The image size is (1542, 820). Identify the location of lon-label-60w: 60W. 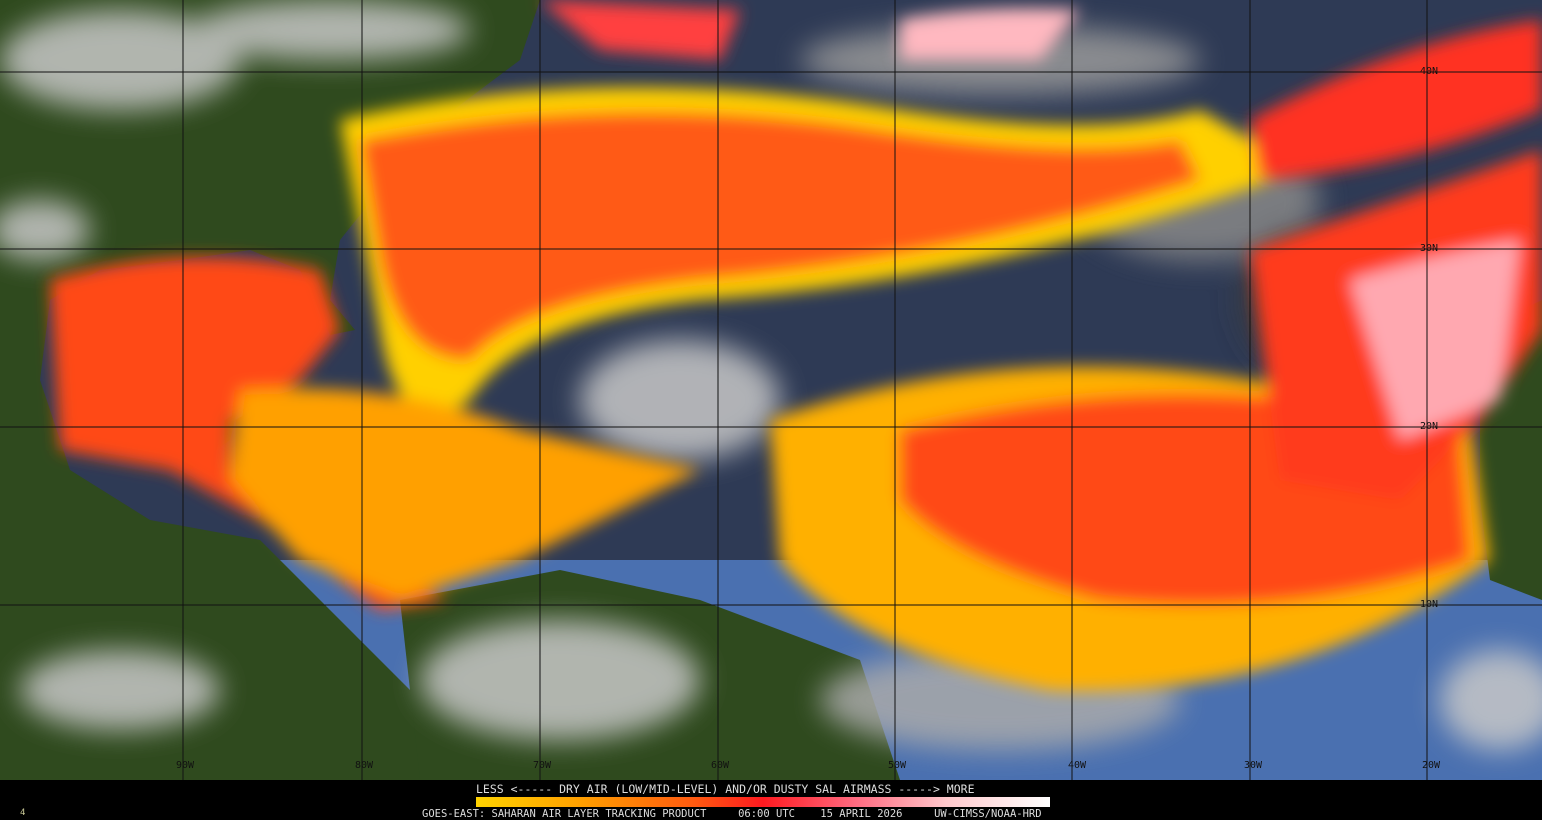
(720, 765).